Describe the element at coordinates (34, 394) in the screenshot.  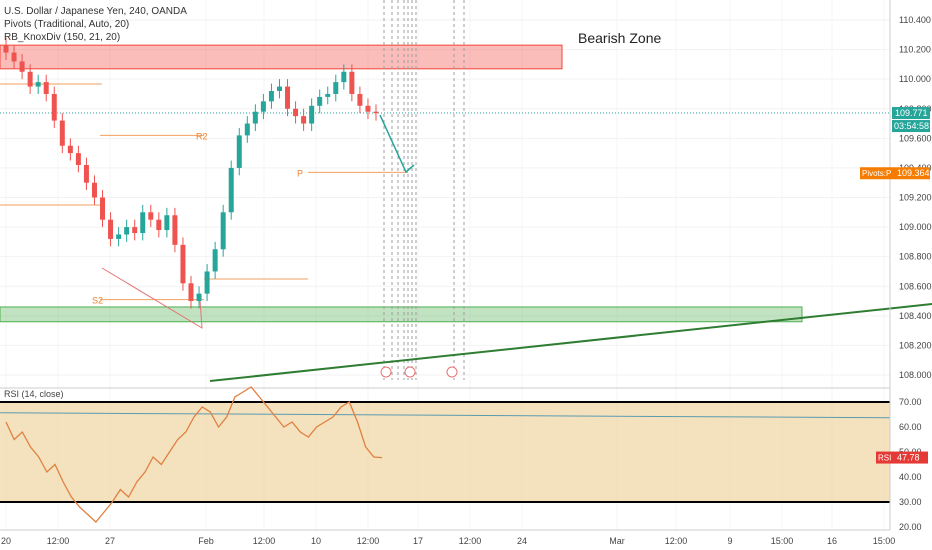
I see `rsi-indicator-label: RSI (14, close)` at that location.